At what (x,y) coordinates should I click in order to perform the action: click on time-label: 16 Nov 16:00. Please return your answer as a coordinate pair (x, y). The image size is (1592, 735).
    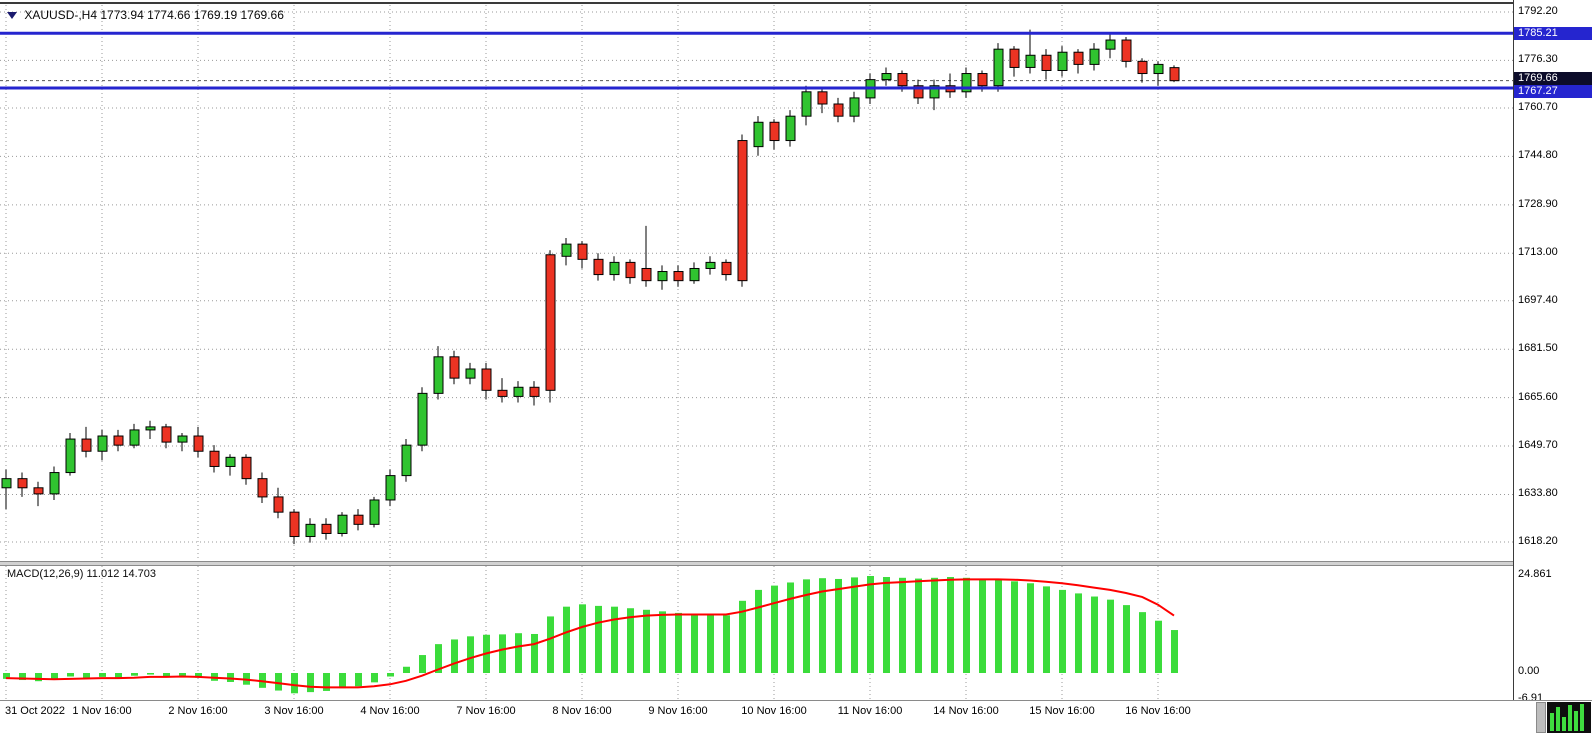
    Looking at the image, I should click on (1158, 711).